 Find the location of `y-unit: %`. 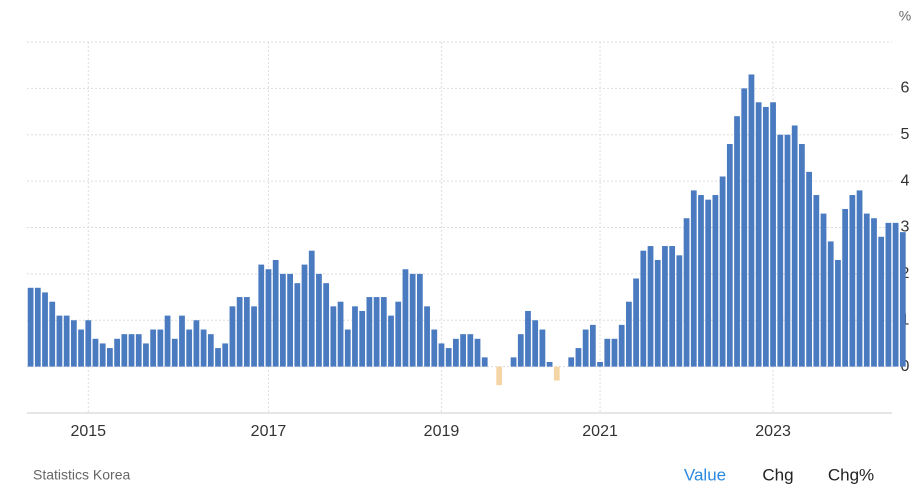

y-unit: % is located at coordinates (905, 16).